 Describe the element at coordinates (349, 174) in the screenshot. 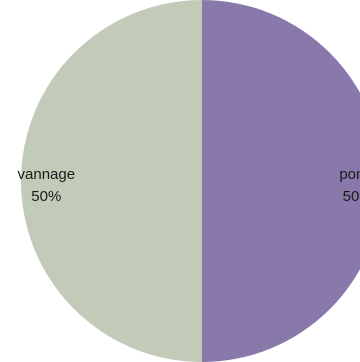

I see `pie-slice-category-label: ponts` at that location.